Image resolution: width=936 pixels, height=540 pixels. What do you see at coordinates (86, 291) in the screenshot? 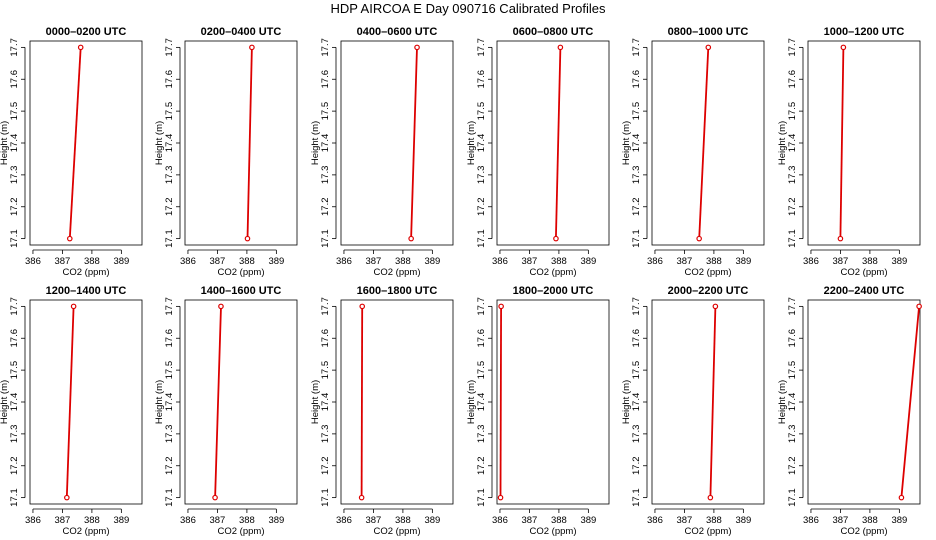
I see `panel-title: 1200–1400 UTC` at bounding box center [86, 291].